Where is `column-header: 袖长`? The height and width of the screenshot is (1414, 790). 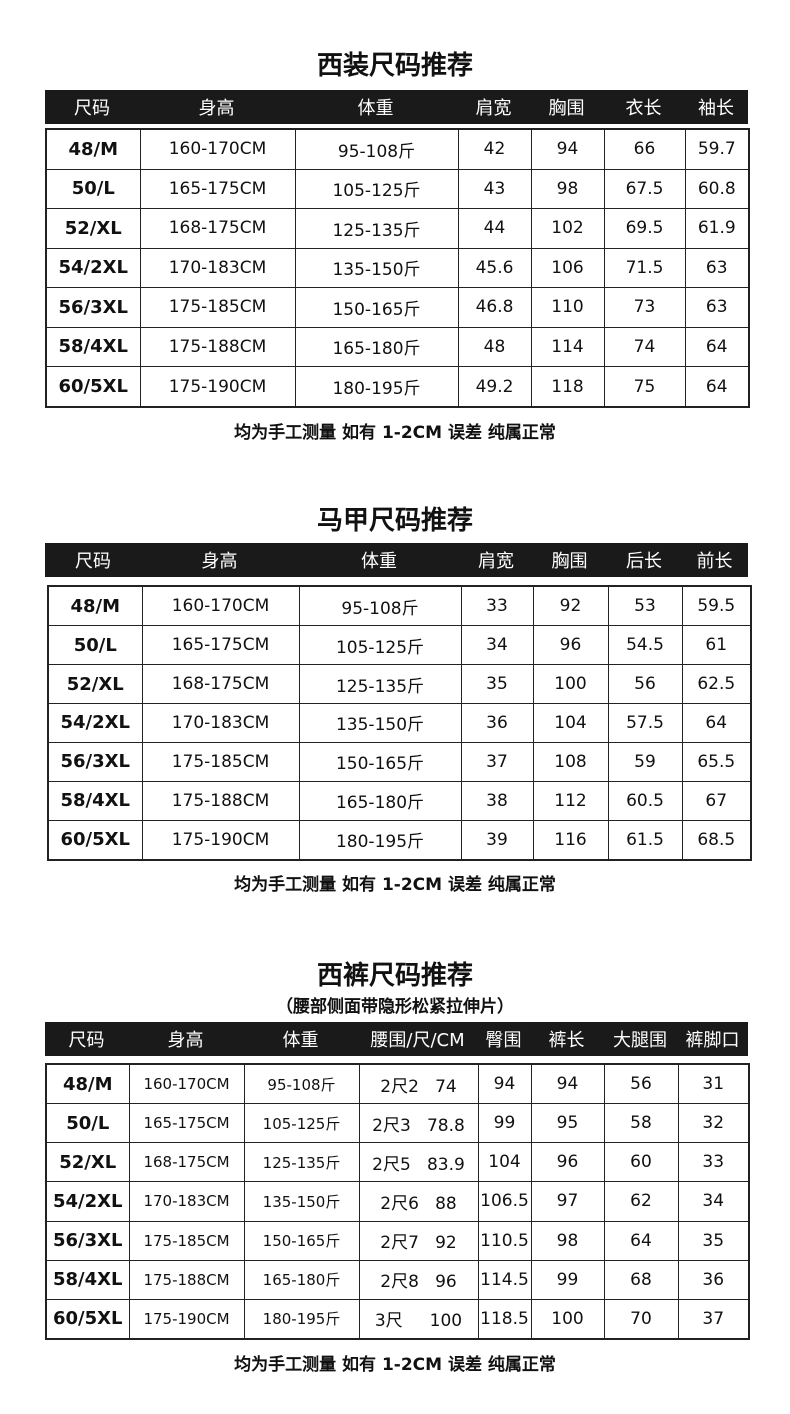
column-header: 袖长 is located at coordinates (716, 108).